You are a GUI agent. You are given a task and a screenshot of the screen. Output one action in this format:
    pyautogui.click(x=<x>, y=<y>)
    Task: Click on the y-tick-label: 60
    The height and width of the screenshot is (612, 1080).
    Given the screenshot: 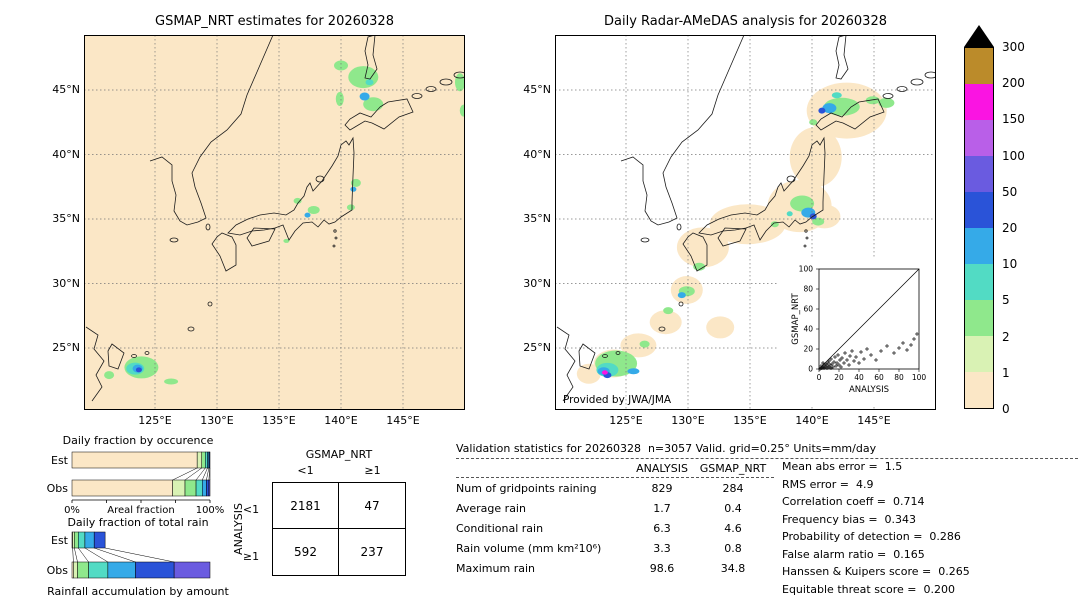 What is the action you would take?
    pyautogui.click(x=808, y=309)
    